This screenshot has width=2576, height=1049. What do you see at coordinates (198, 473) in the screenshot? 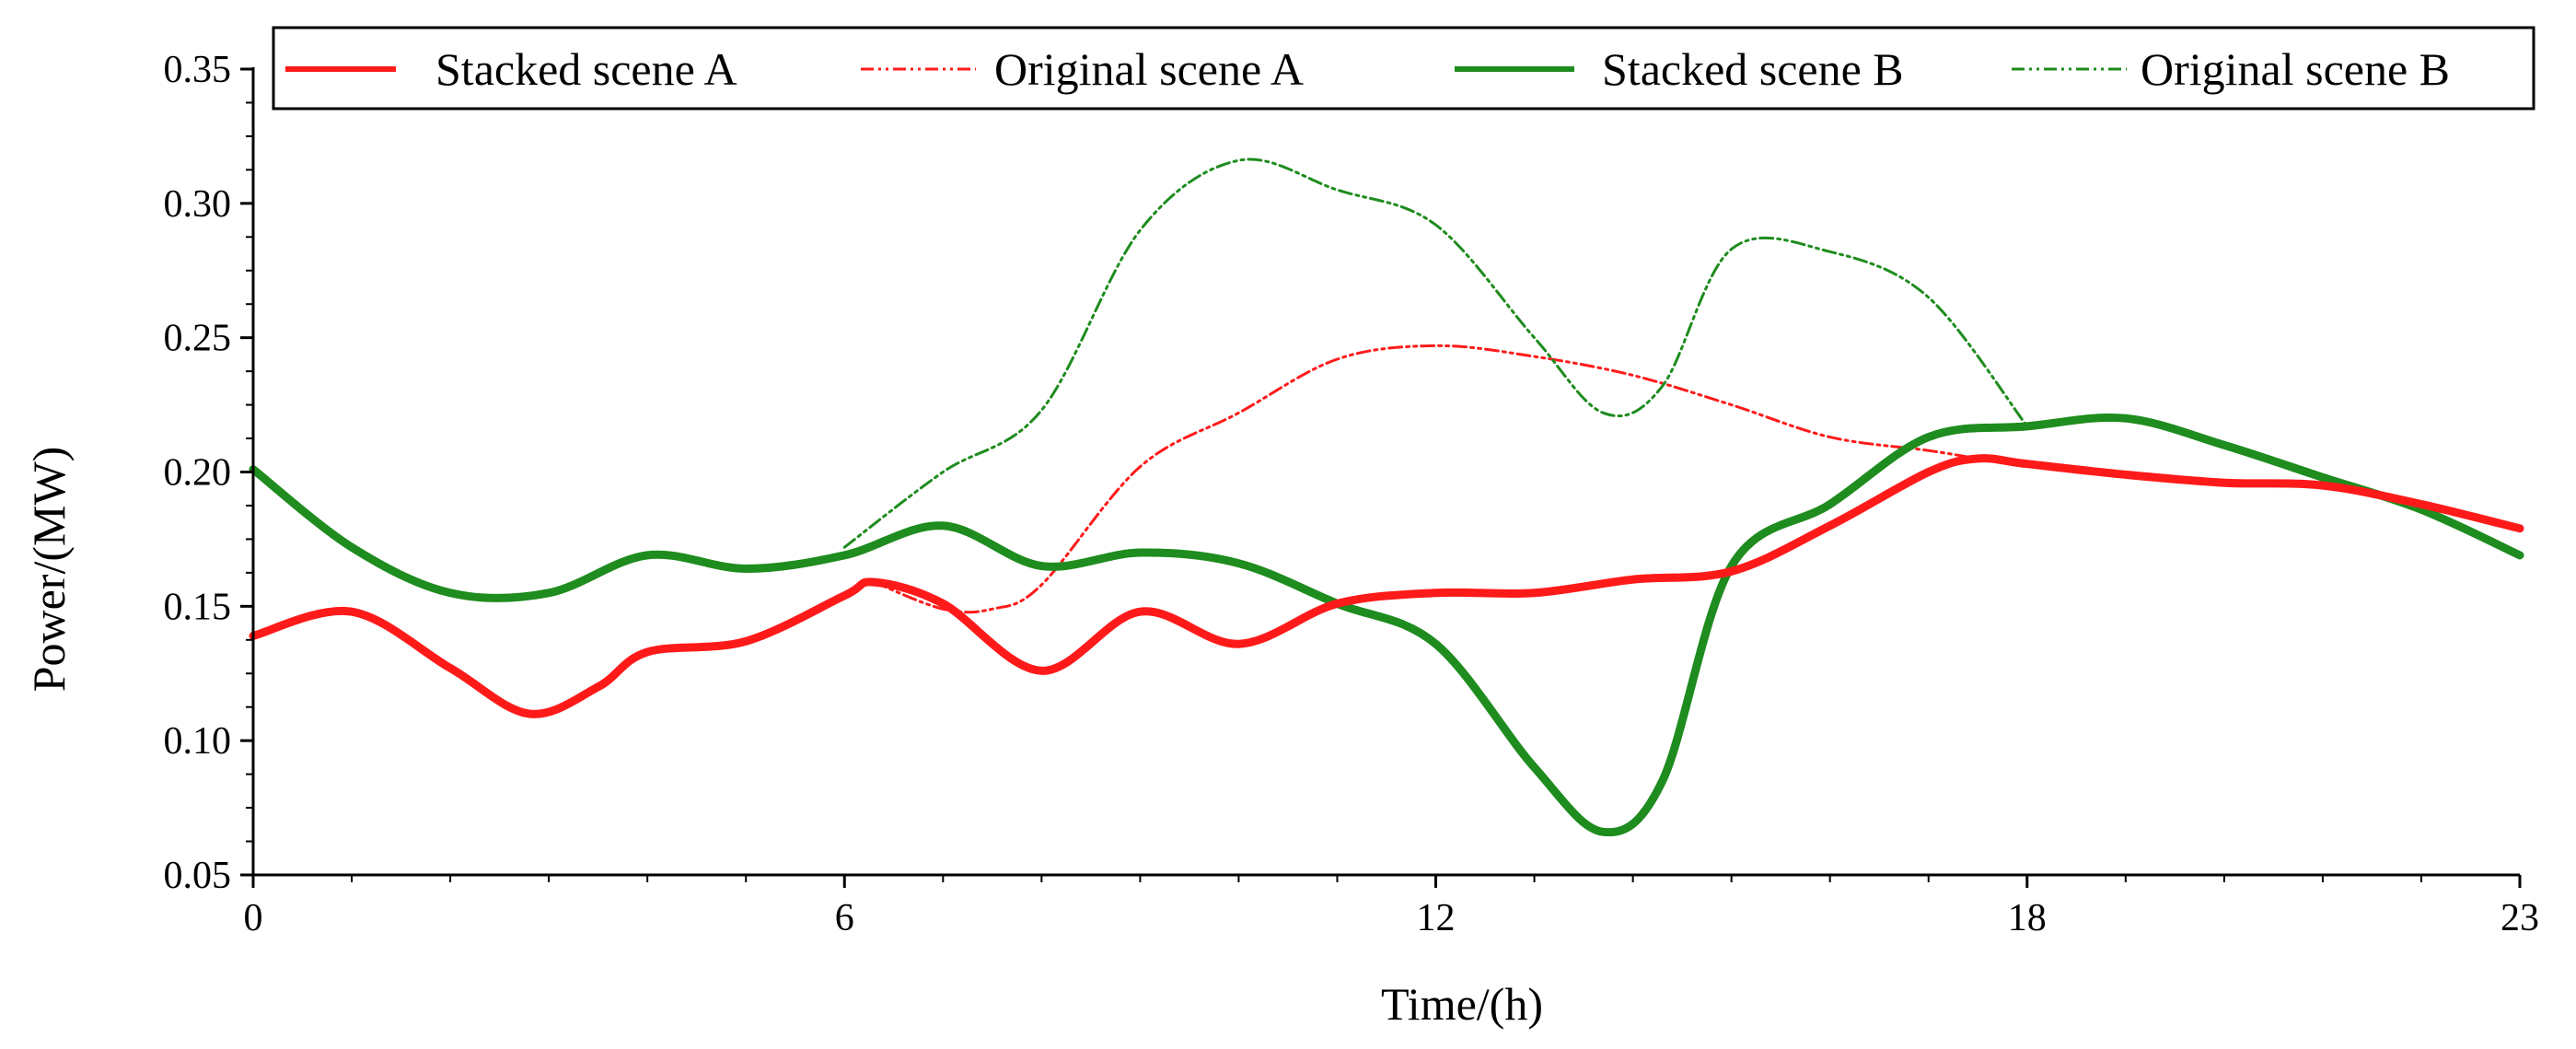
I see `y-tick-label: 0.20` at bounding box center [198, 473].